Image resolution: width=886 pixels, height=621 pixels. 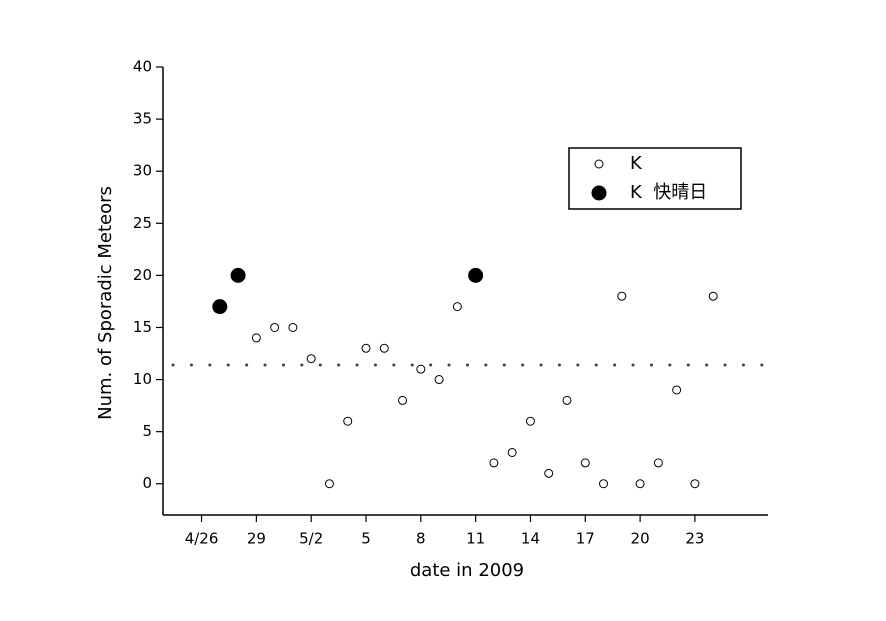 I want to click on y-tick-label: 0, so click(x=147, y=483).